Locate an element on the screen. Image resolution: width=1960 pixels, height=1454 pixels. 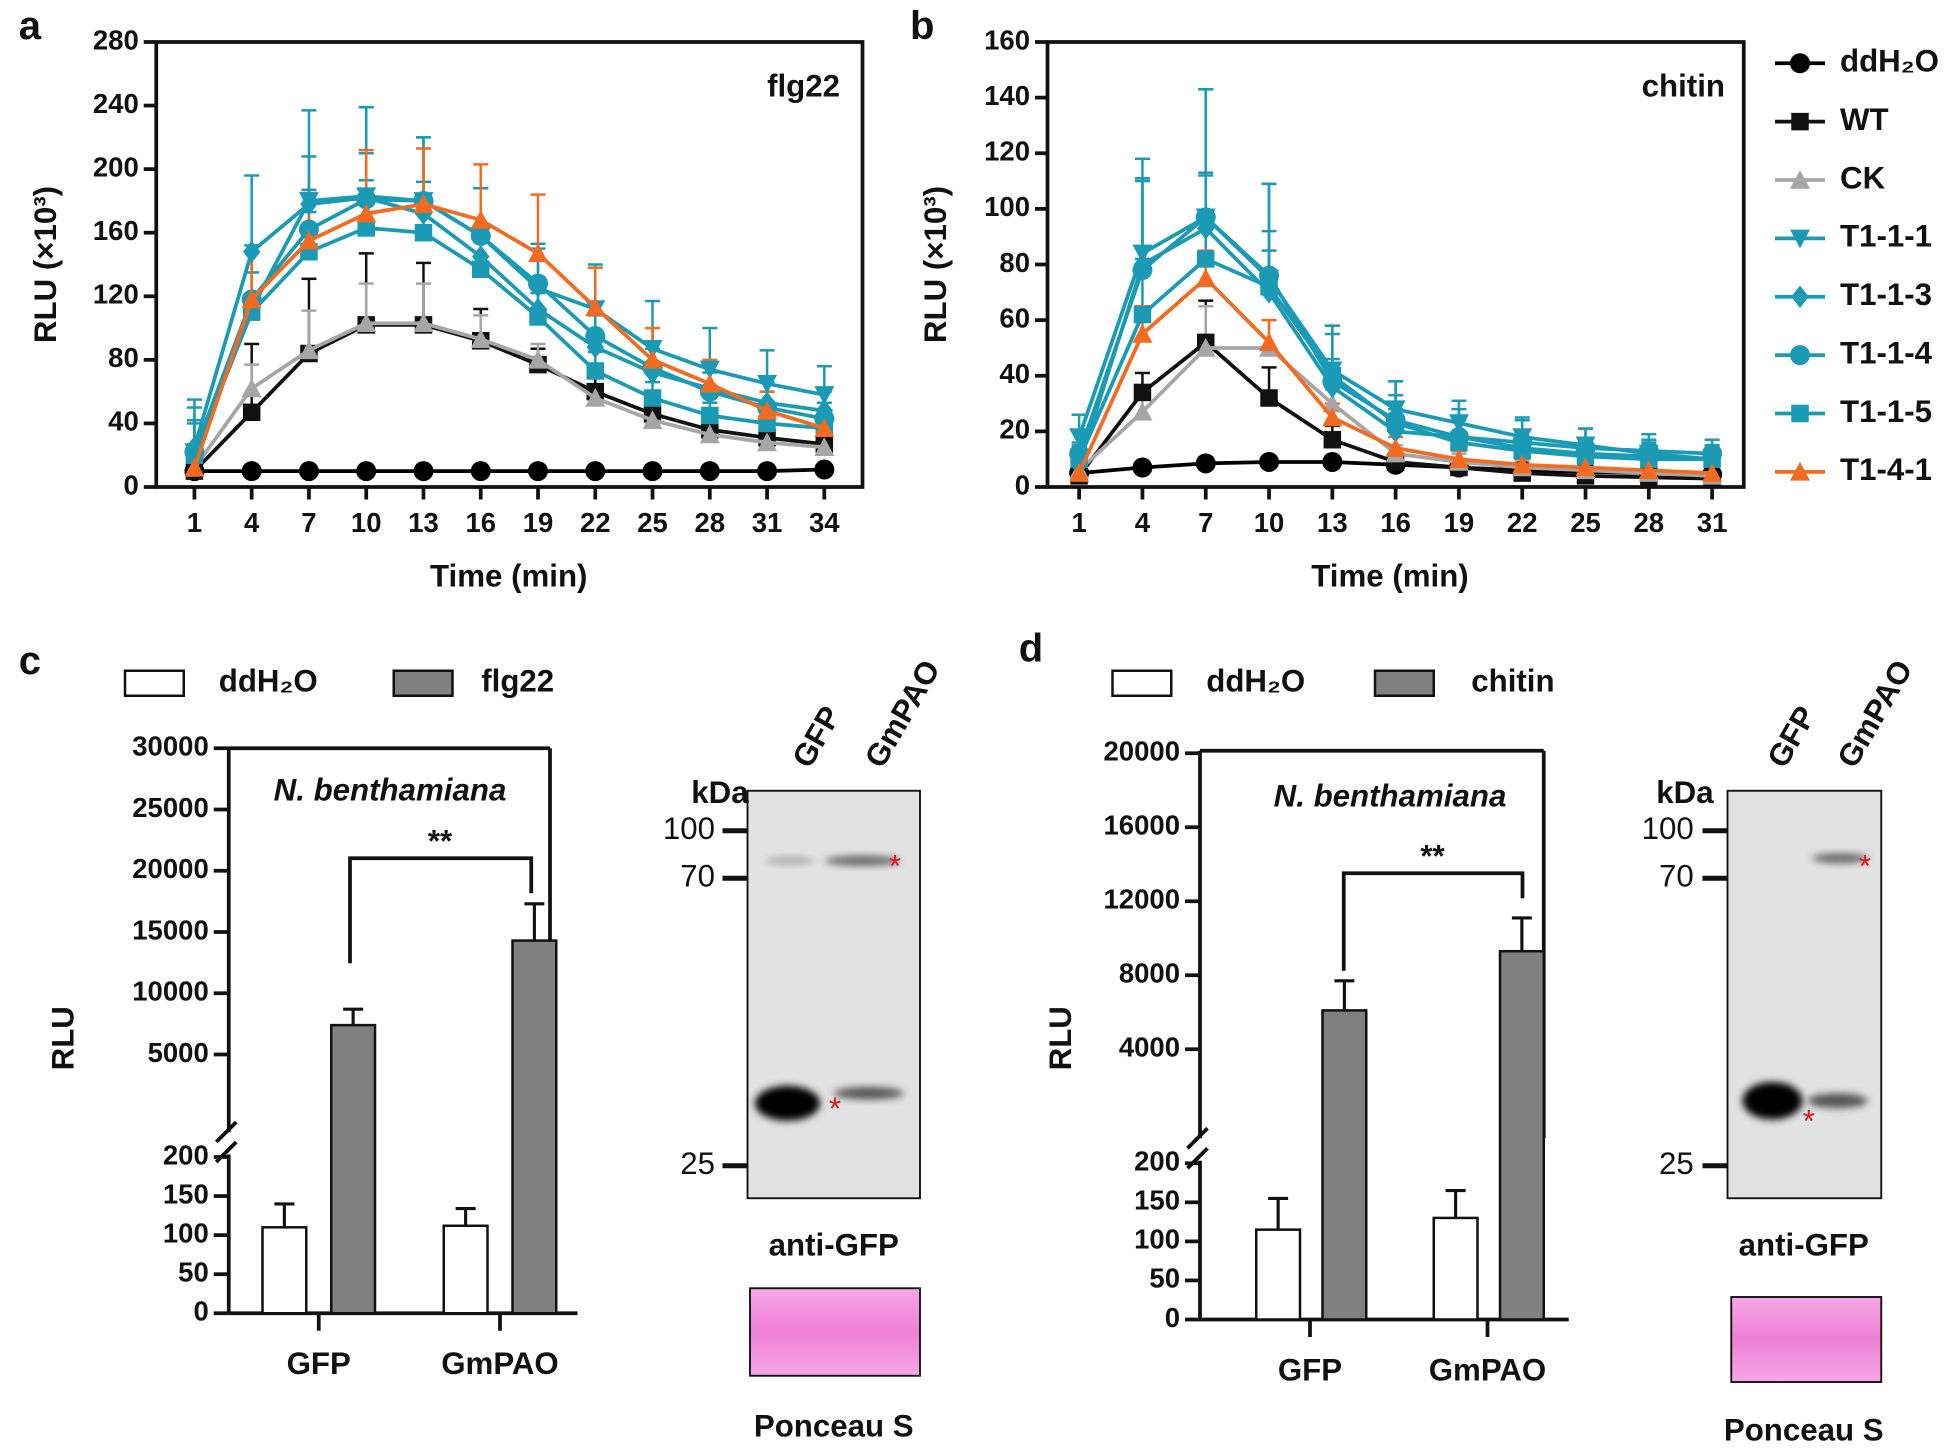
y-tick-label: 20 is located at coordinates (1014, 429).